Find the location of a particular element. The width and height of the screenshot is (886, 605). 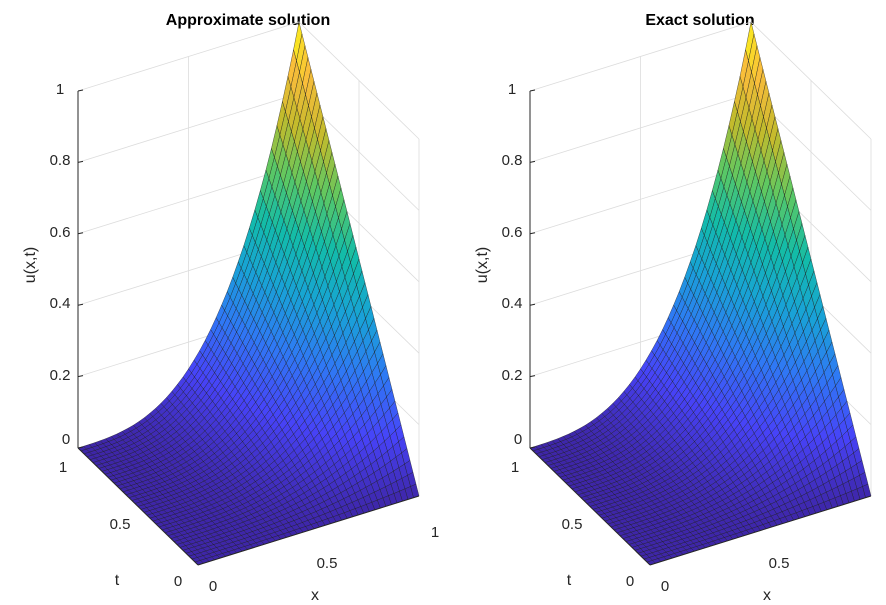

x-tick-1: 1 is located at coordinates (435, 532).